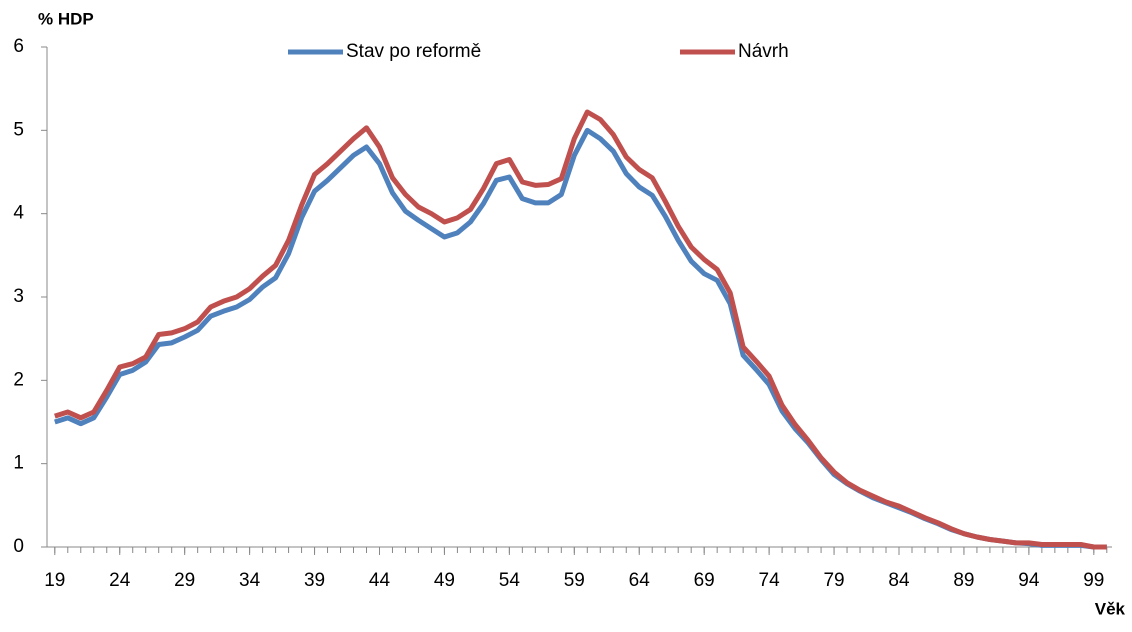 The height and width of the screenshot is (632, 1132). Describe the element at coordinates (380, 580) in the screenshot. I see `x-tick-label: 44` at that location.